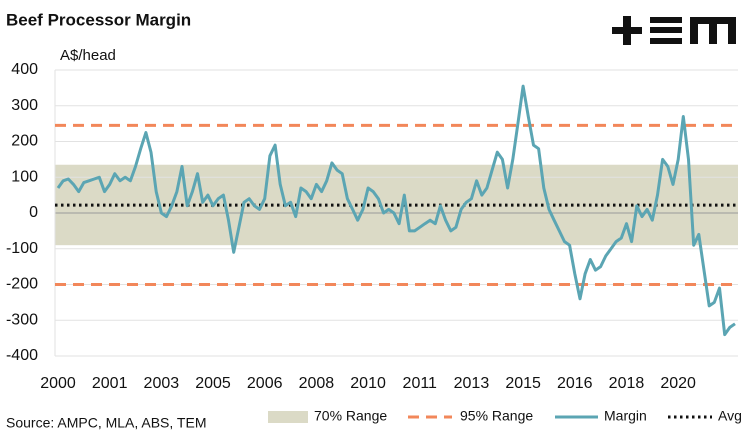 The height and width of the screenshot is (440, 756). Describe the element at coordinates (496, 416) in the screenshot. I see `legend-label: 95% Range` at that location.